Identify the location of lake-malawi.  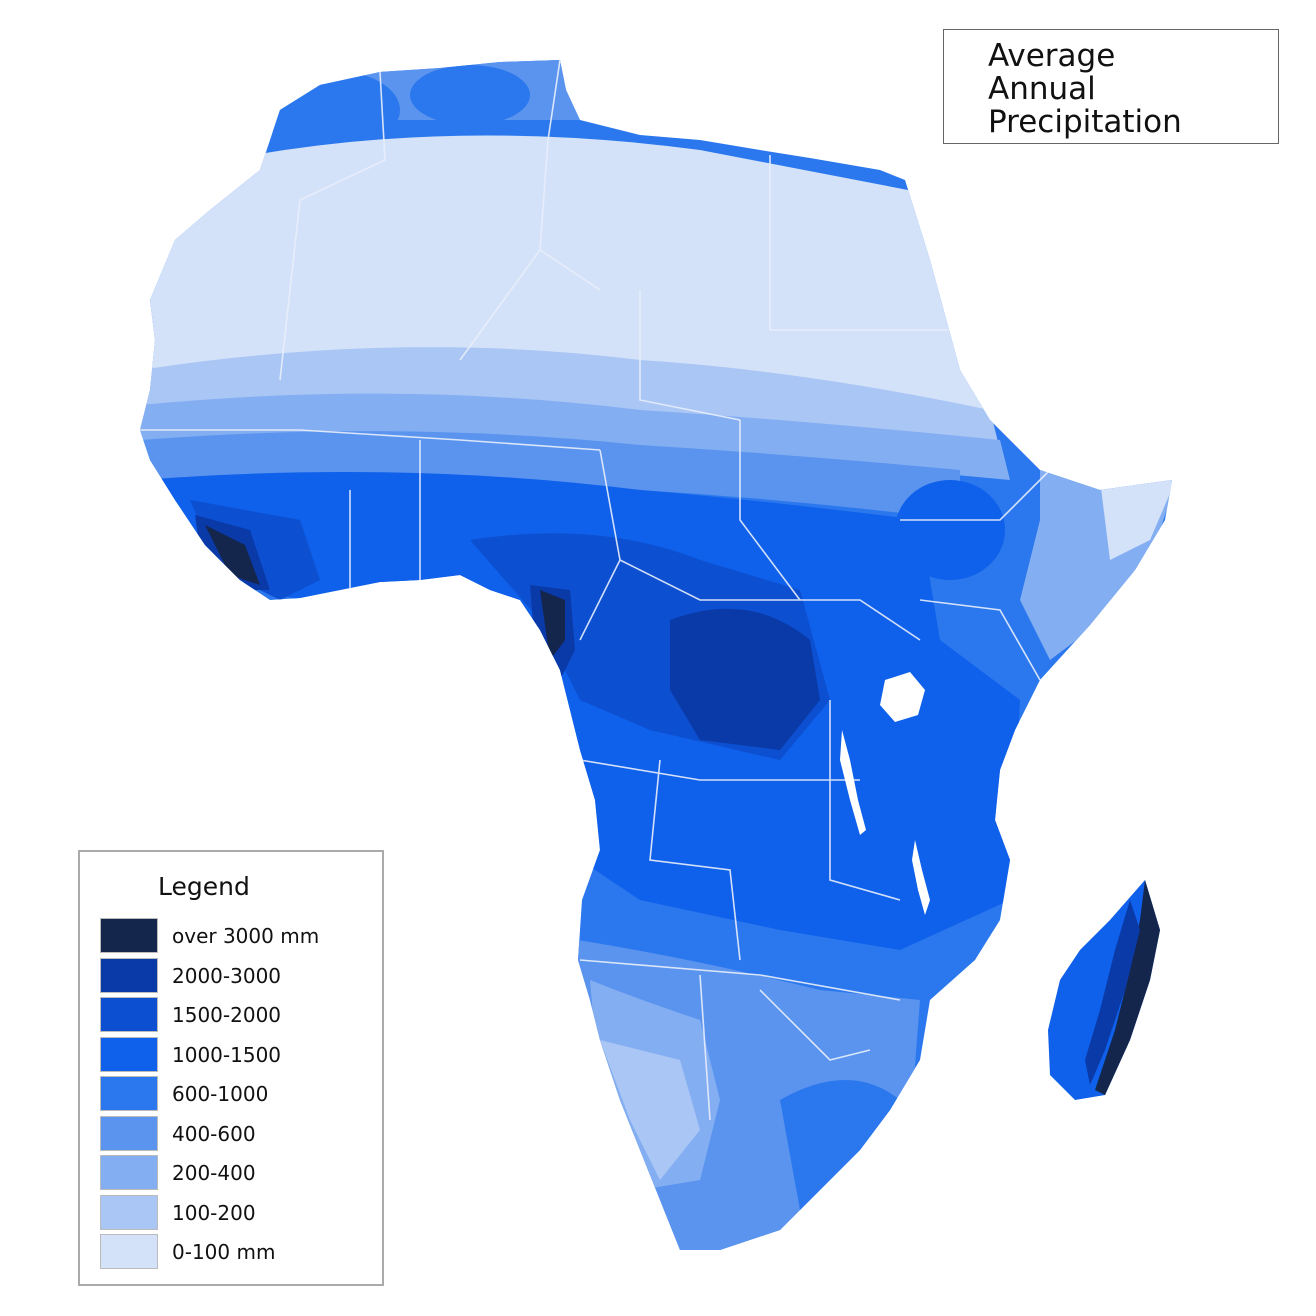
(921, 877).